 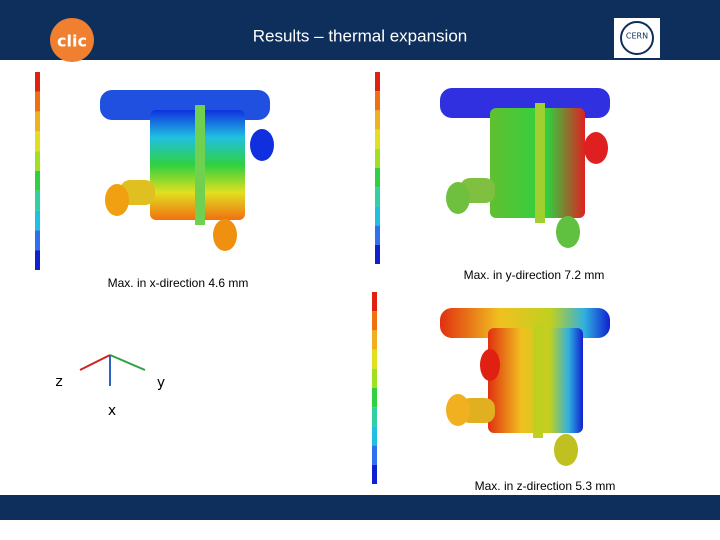 I want to click on model-x, so click(x=187, y=170).